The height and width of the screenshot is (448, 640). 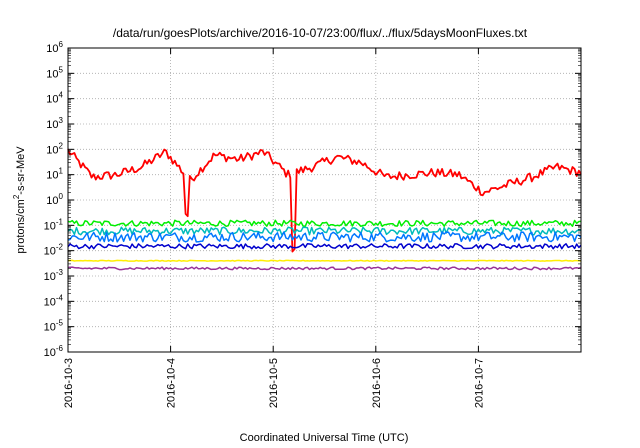 I want to click on y-tick-exponent: -6, so click(x=60, y=348).